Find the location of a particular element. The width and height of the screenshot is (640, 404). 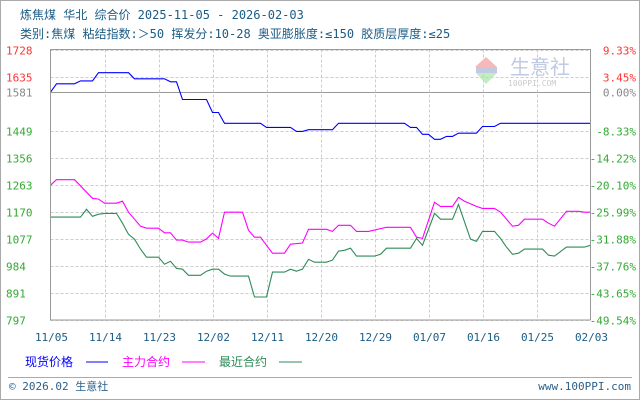

x-tick-label: 01/25 is located at coordinates (537, 337).